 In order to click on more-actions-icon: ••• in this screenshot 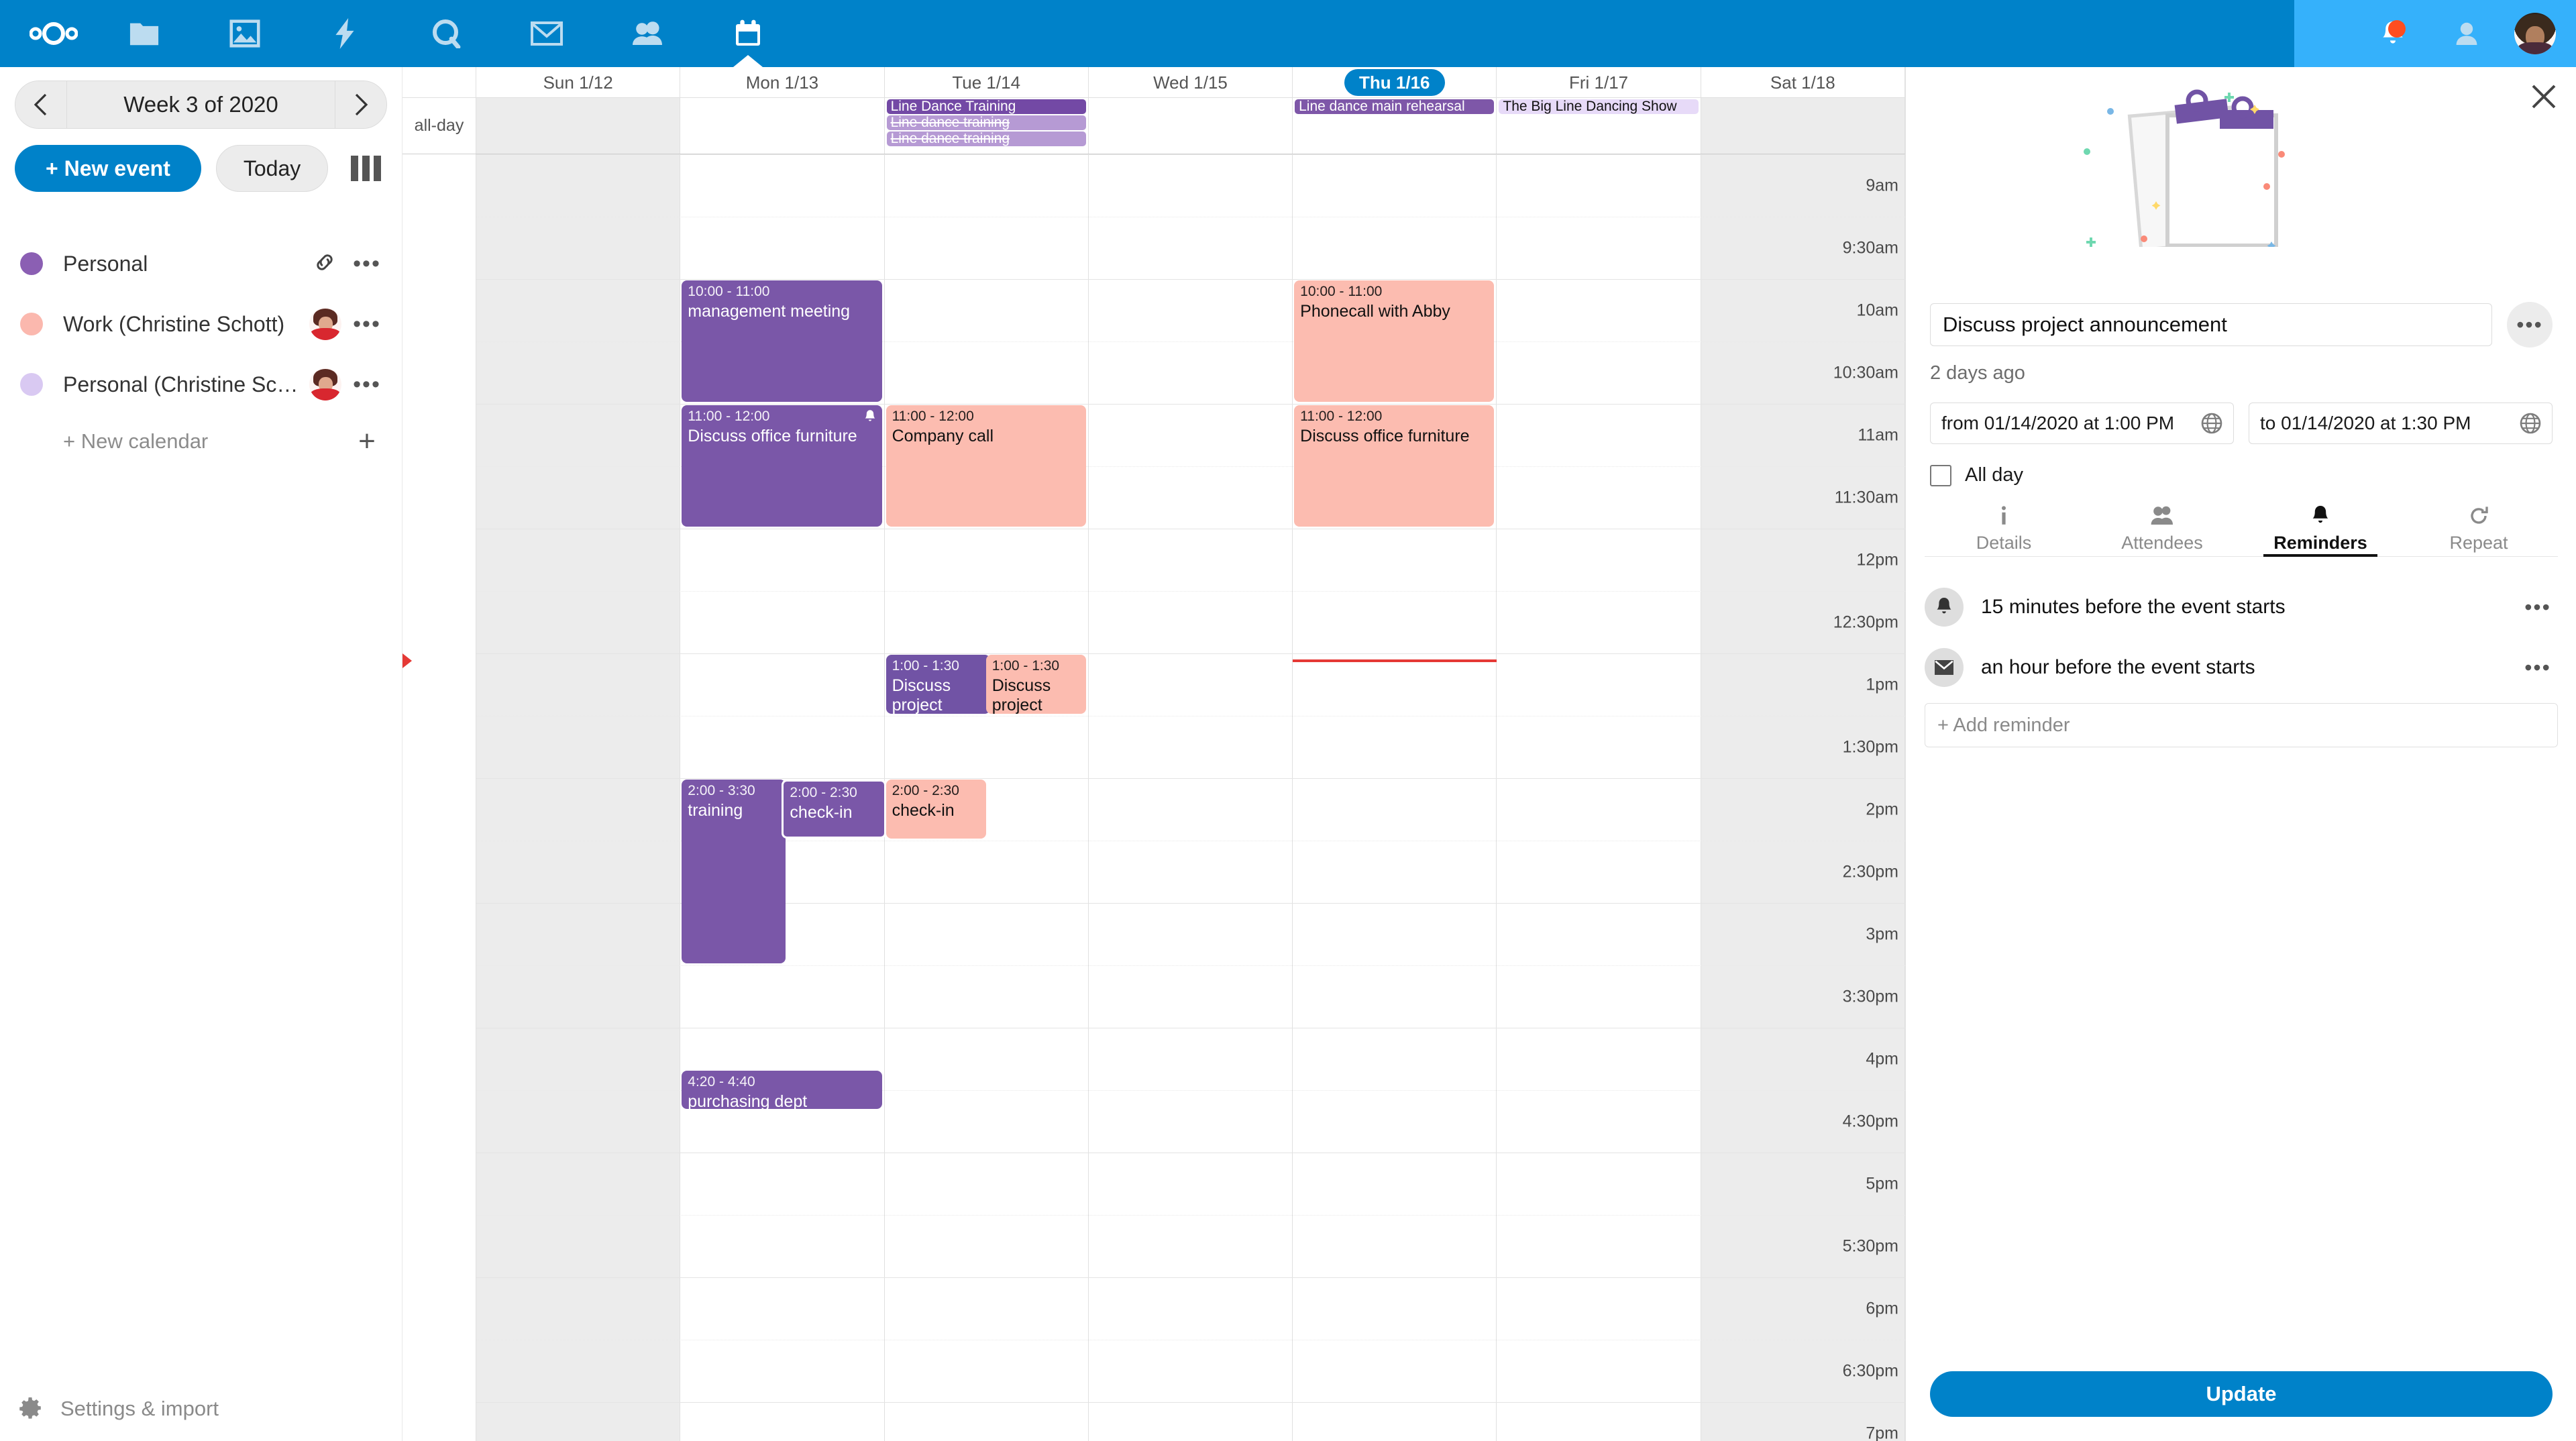, I will do `click(2530, 325)`.